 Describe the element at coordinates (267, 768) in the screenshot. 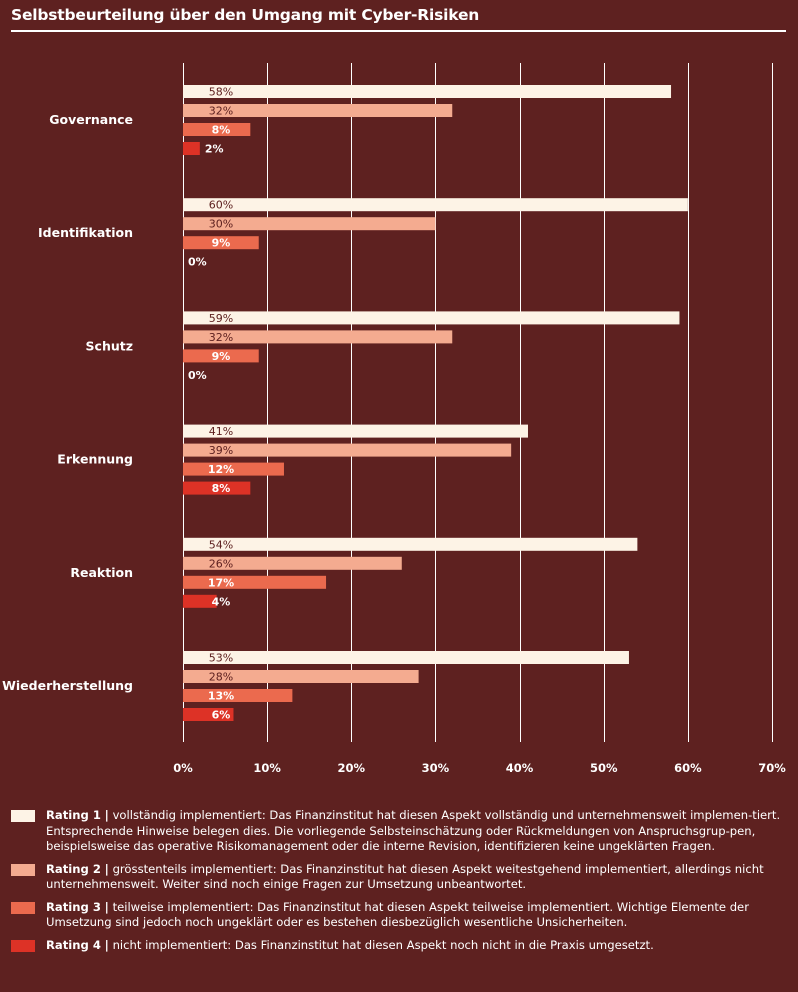

I see `x-tick-label: 10%` at that location.